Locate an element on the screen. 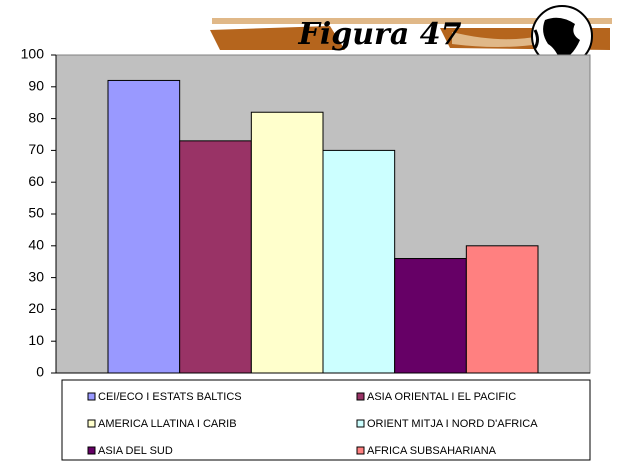 The width and height of the screenshot is (617, 461). y-tick-label: 40 is located at coordinates (36, 245).